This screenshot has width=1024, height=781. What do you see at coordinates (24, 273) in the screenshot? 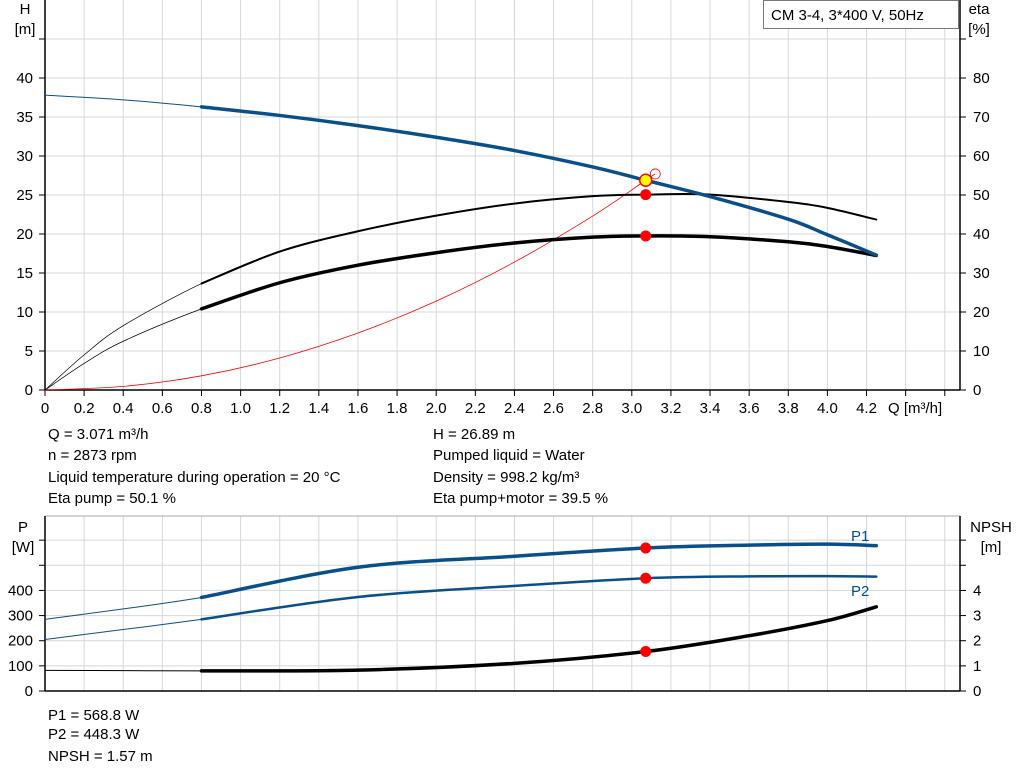
I see `y-left-tick-label: 15` at bounding box center [24, 273].